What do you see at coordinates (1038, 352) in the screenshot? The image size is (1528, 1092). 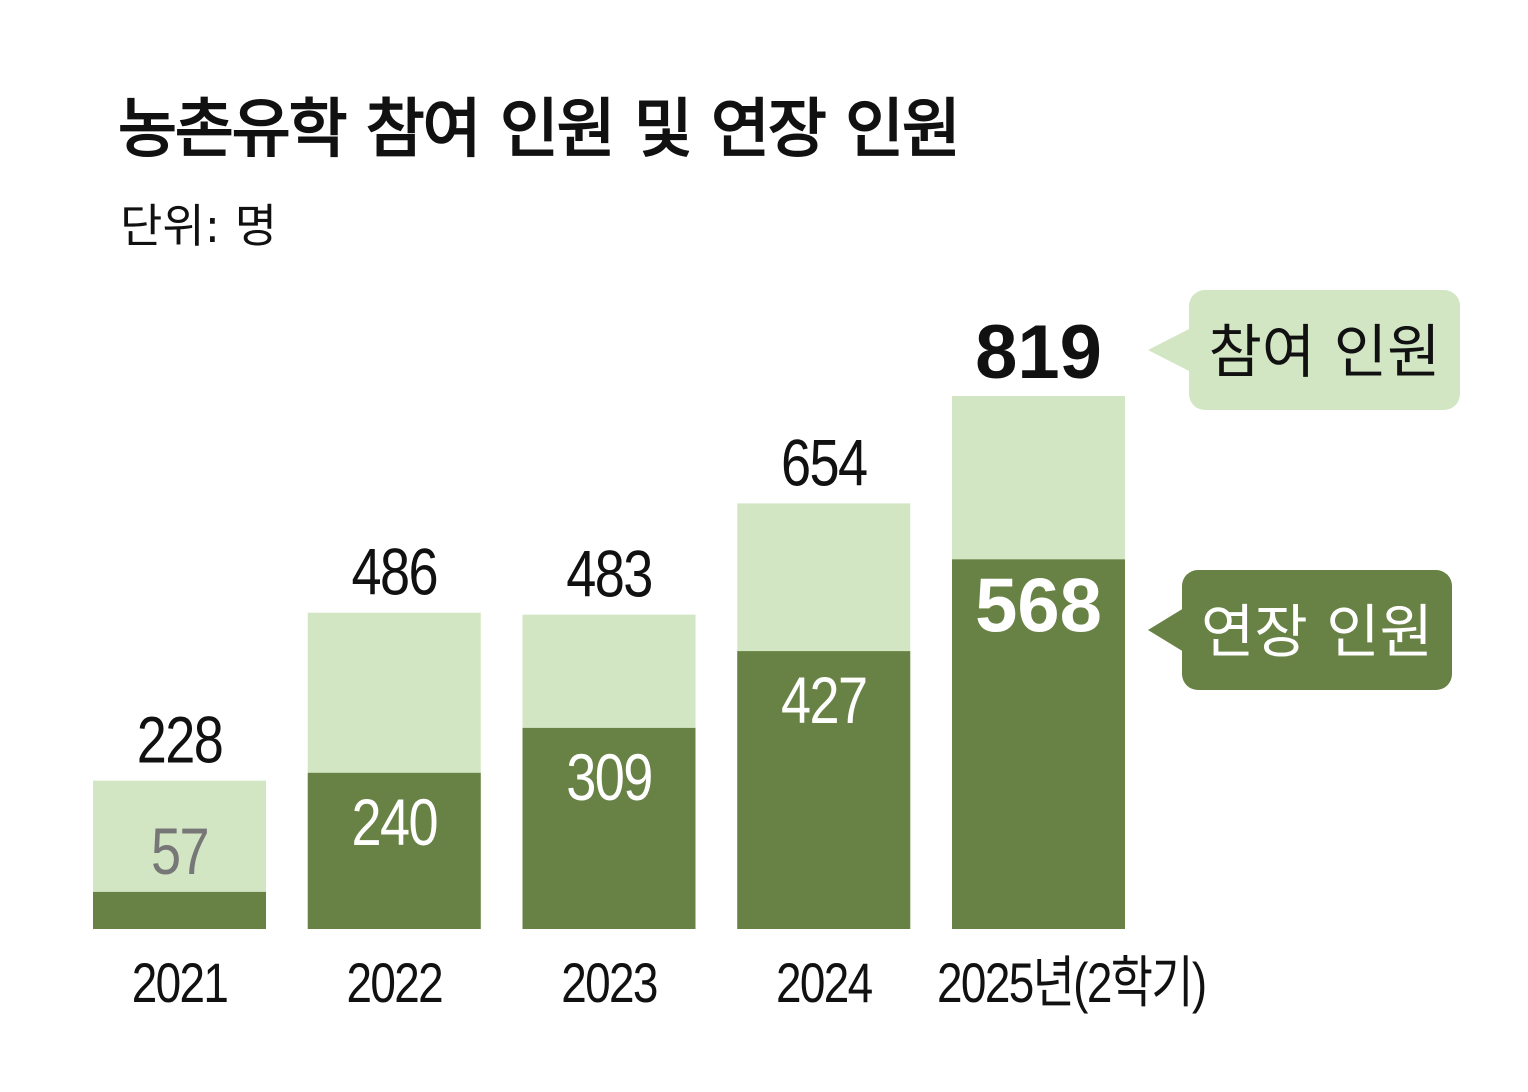 I see `data-label-total: 819` at bounding box center [1038, 352].